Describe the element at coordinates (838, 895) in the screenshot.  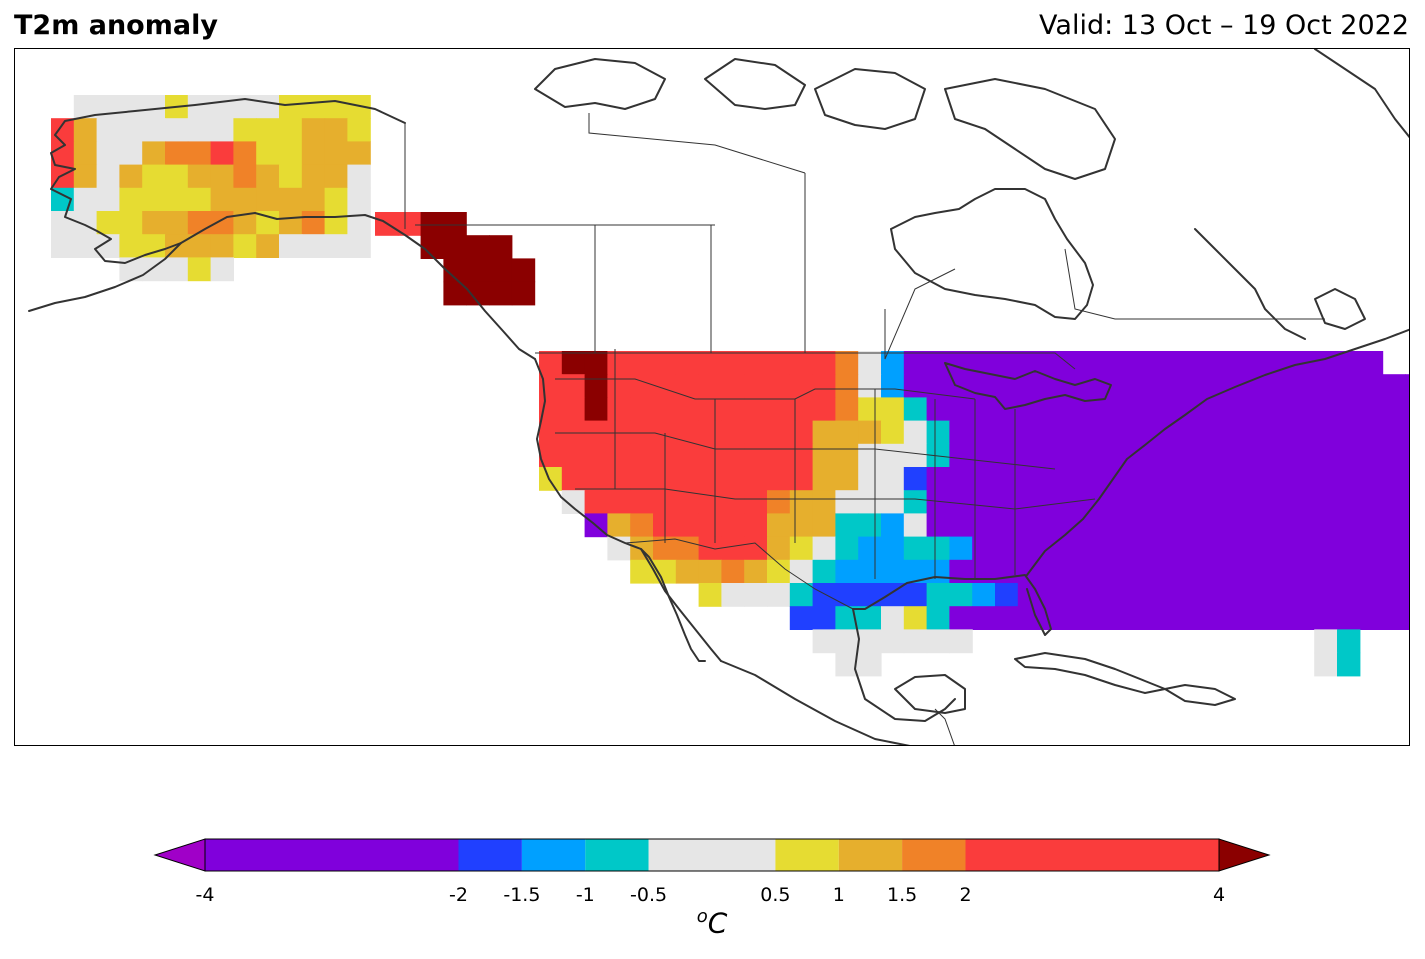
I see `colorbar-tick-label: 1` at that location.